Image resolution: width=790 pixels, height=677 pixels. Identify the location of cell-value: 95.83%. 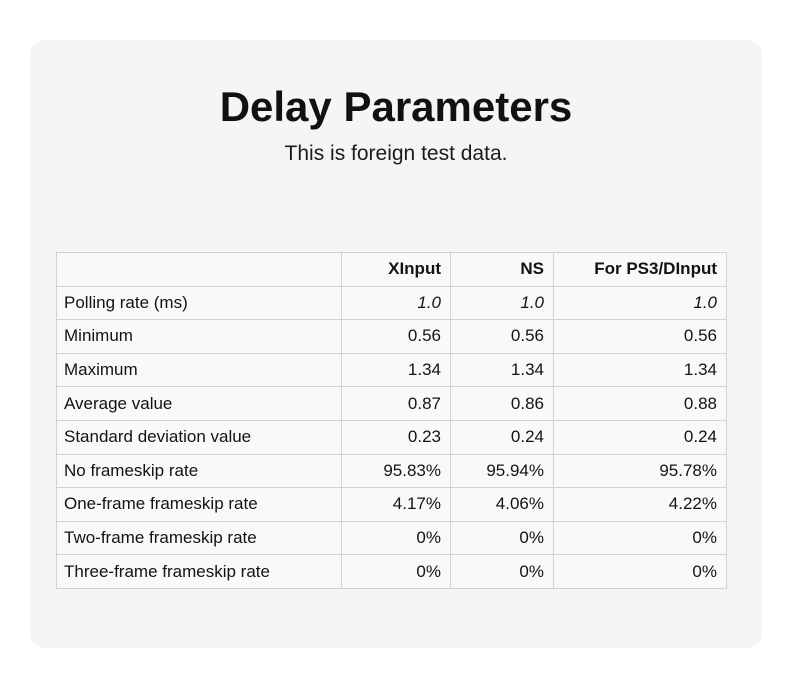
(396, 471).